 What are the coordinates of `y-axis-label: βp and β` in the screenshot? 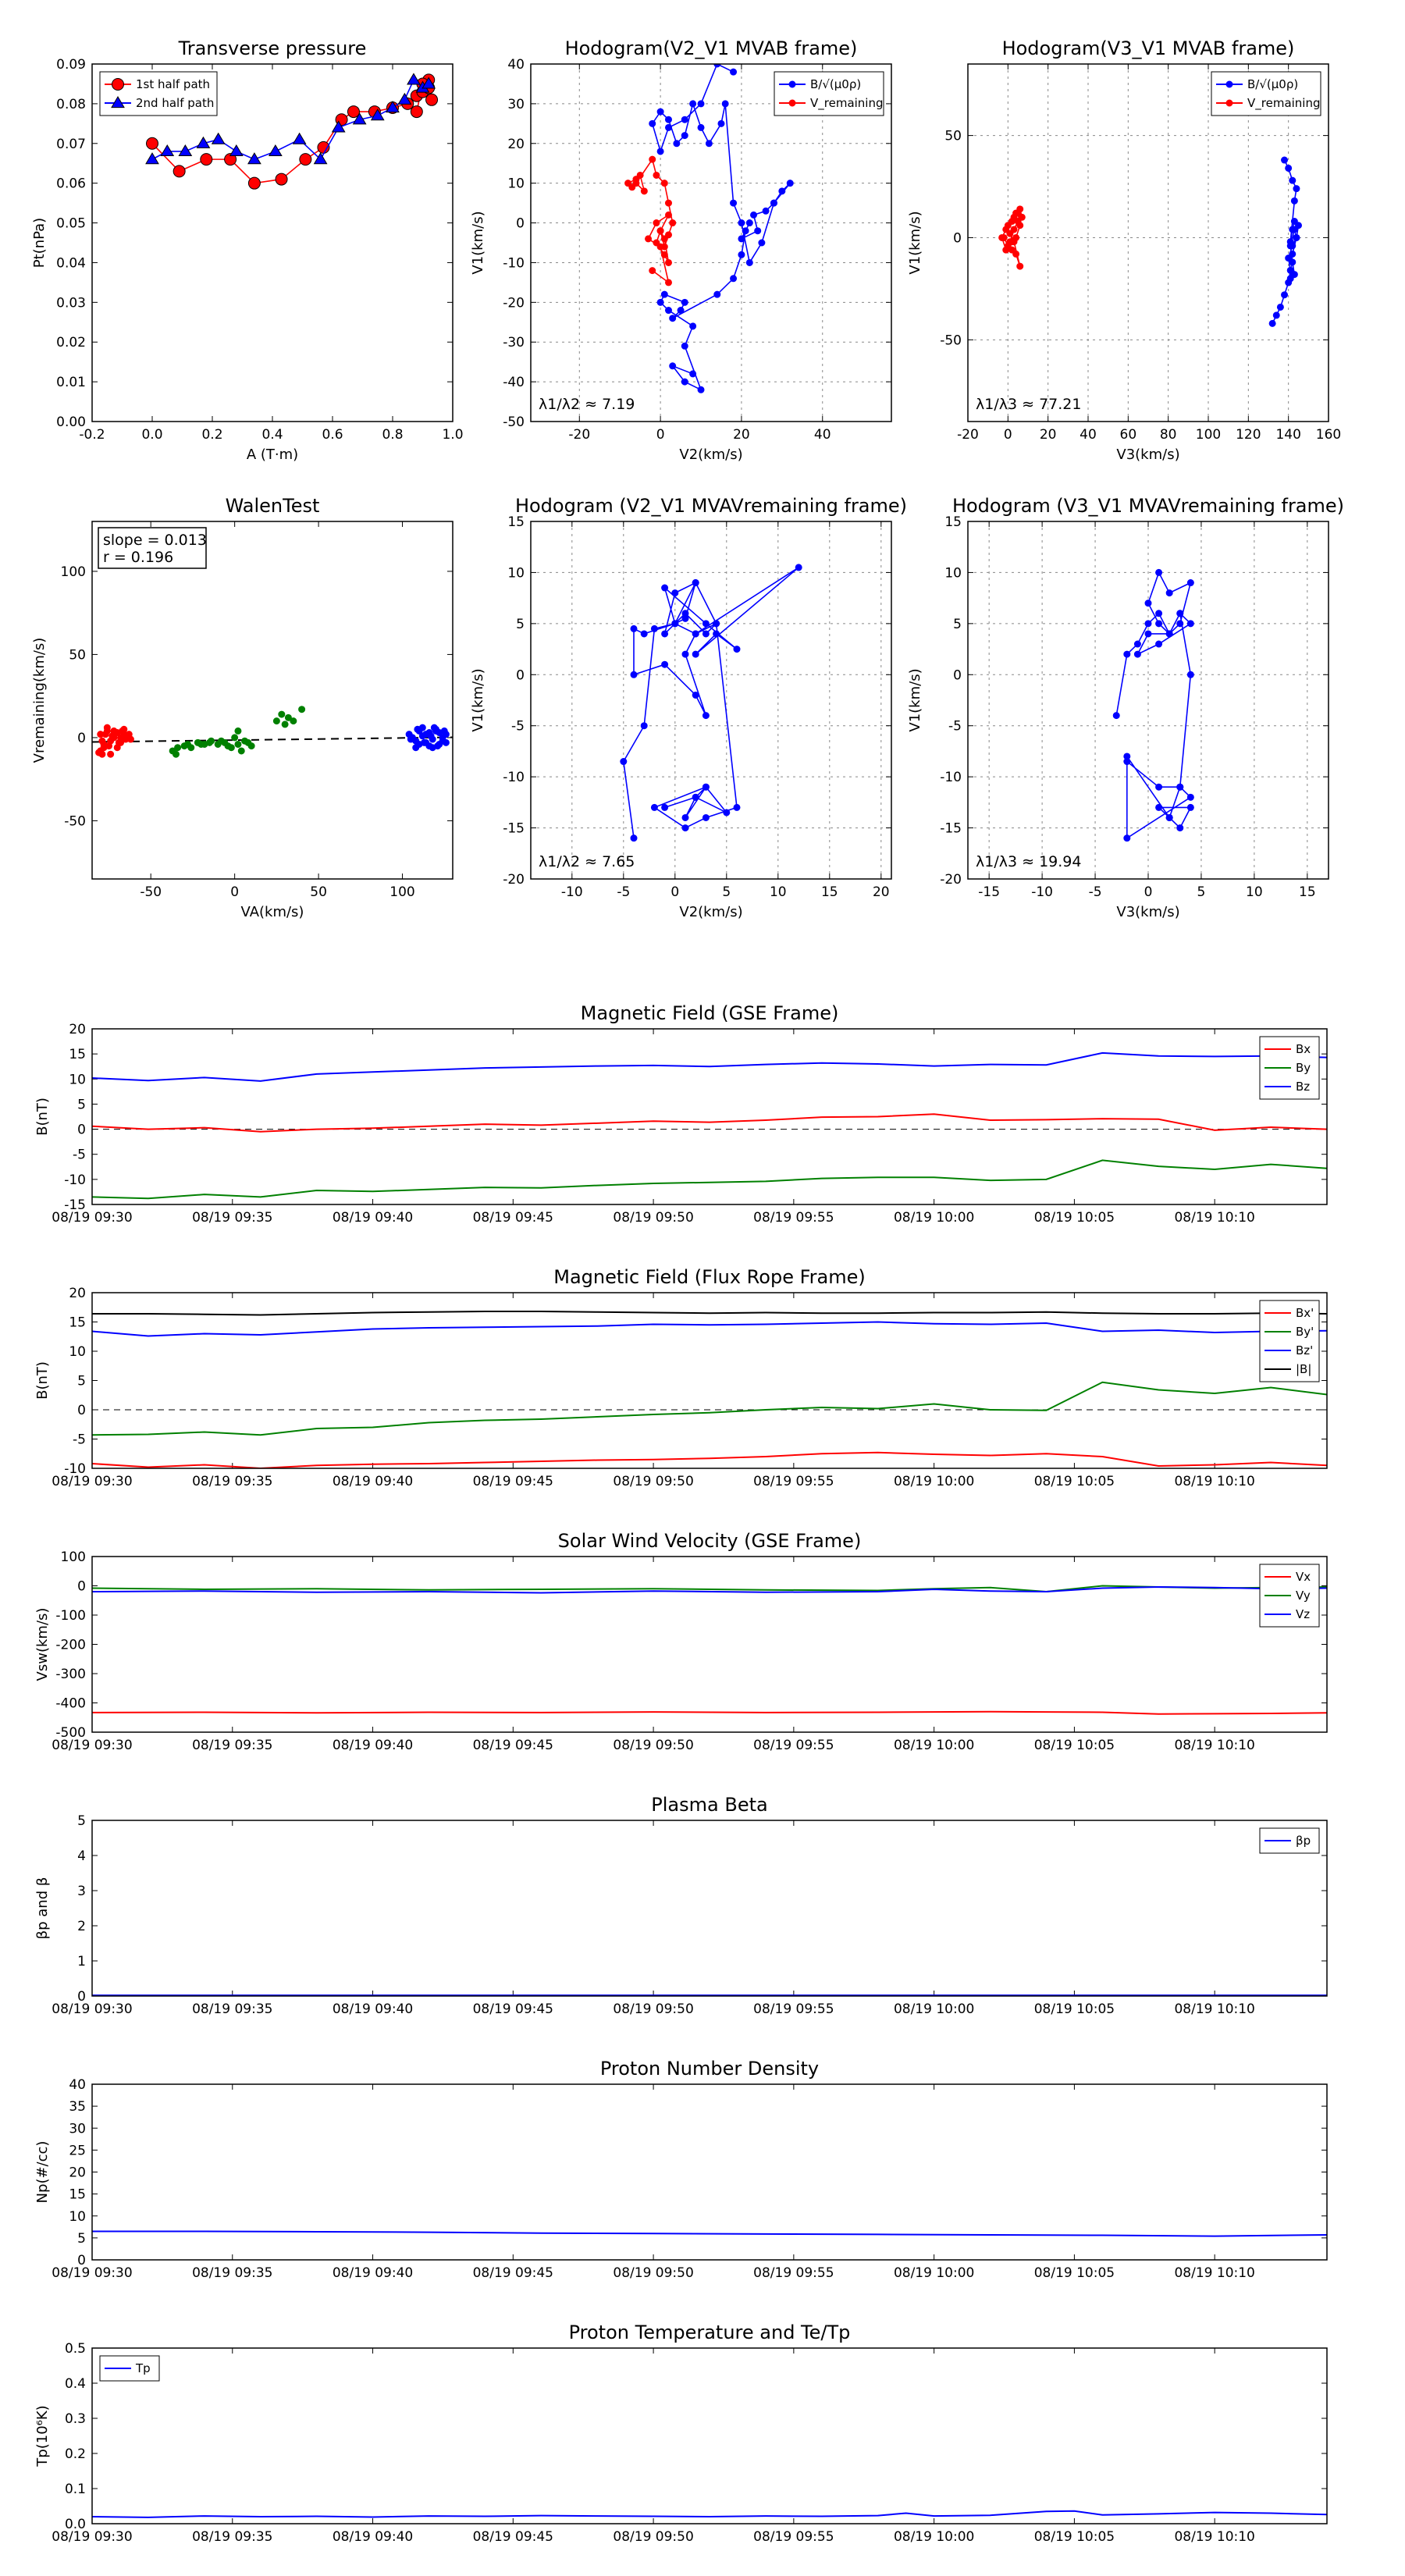 It's located at (43, 1908).